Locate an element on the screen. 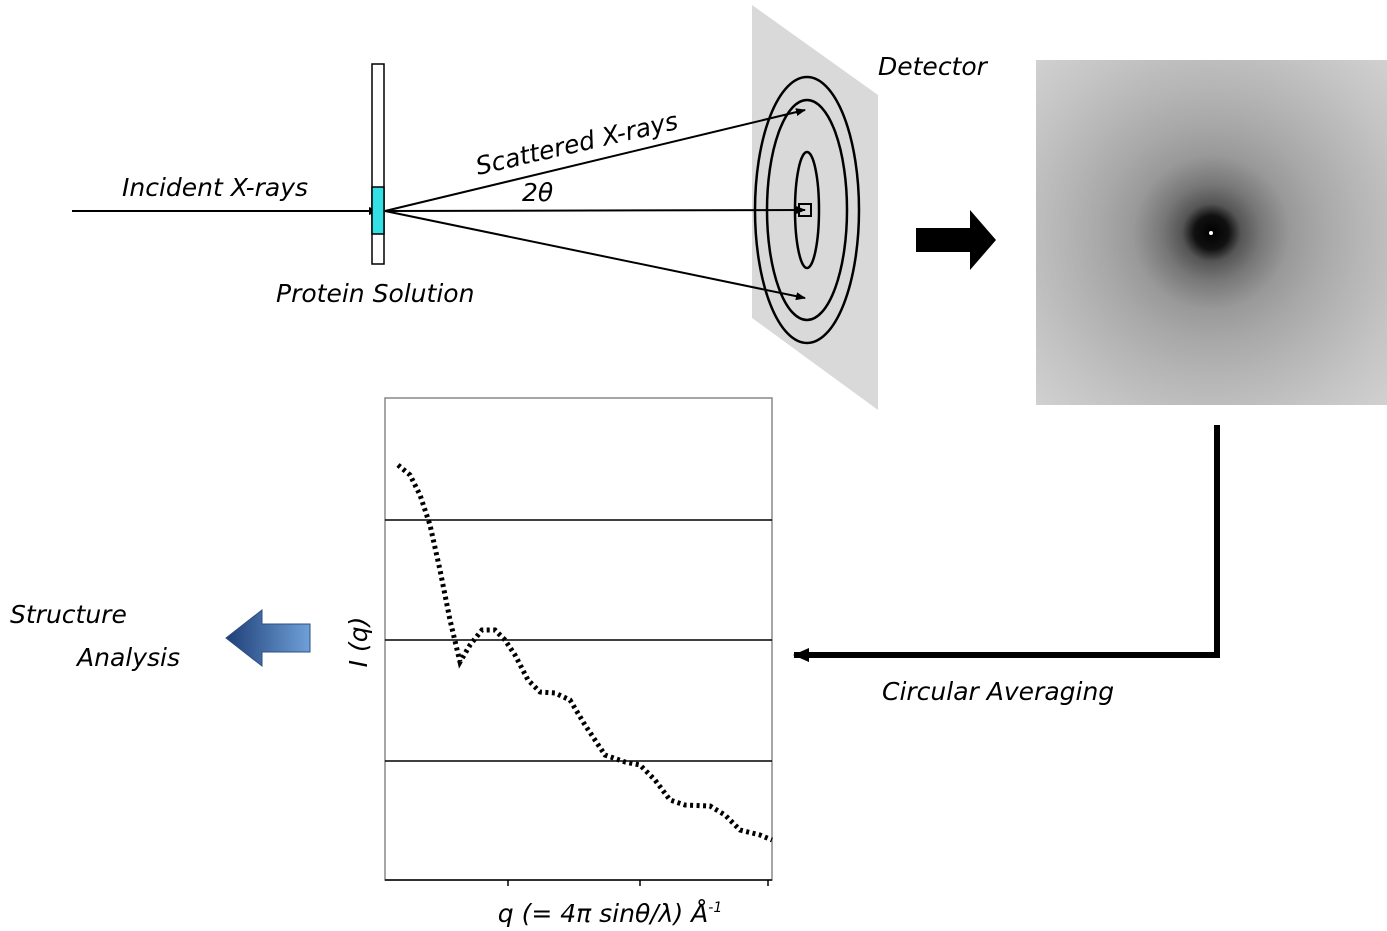 Image resolution: width=1387 pixels, height=931 pixels. label: Protein Solution is located at coordinates (375, 293).